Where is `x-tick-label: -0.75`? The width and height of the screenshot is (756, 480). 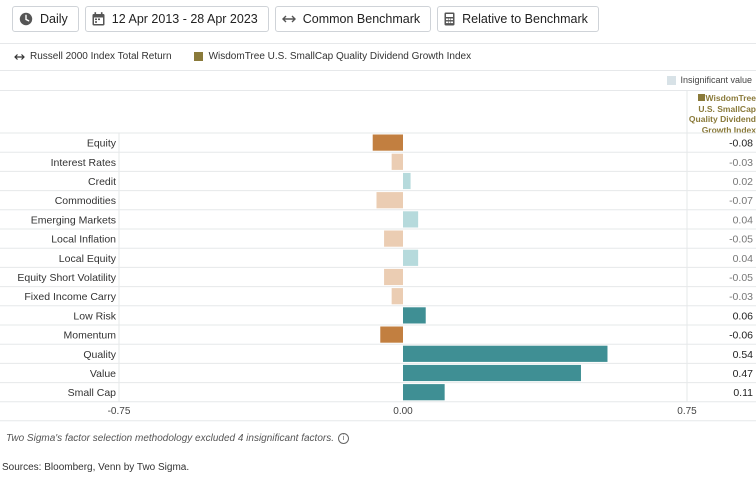 x-tick-label: -0.75 is located at coordinates (119, 411).